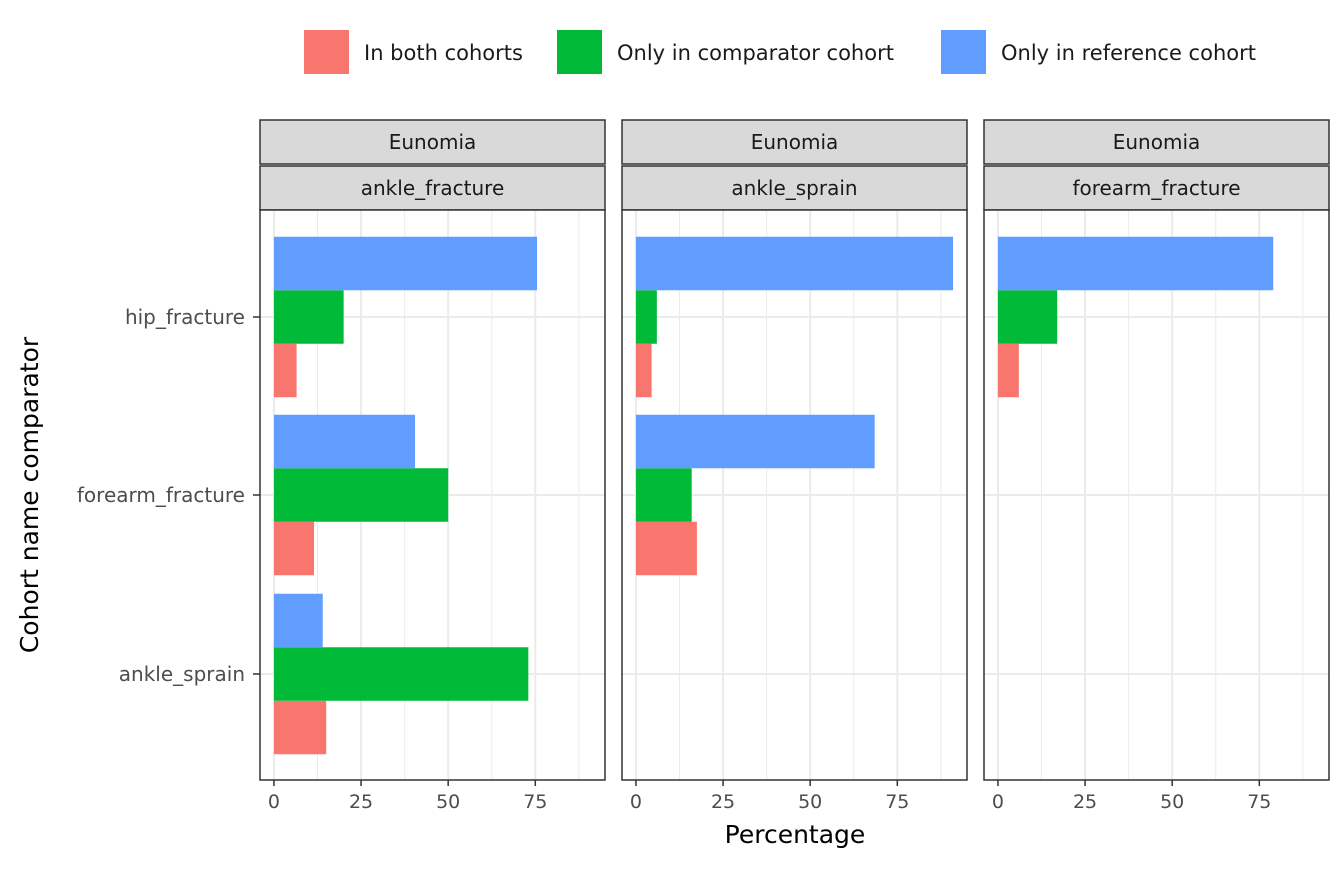 This screenshot has width=1344, height=869. I want to click on strip-top-label-2: Eunomia, so click(1157, 142).